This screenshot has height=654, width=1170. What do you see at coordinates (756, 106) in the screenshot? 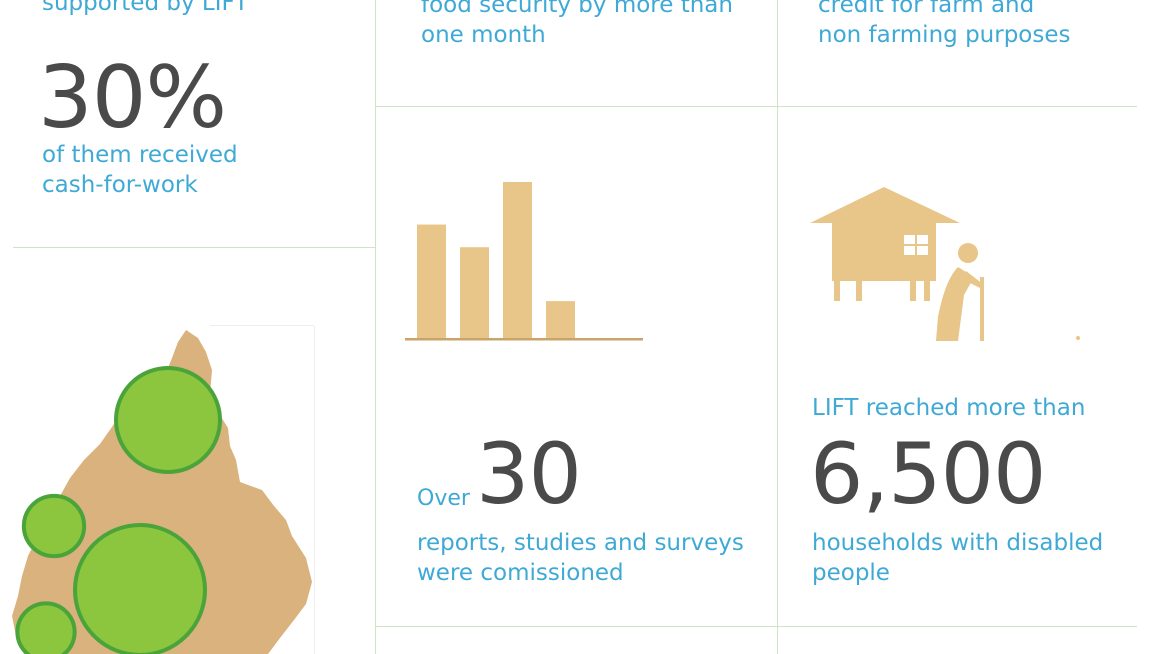
I see `divider-horizontal-top` at bounding box center [756, 106].